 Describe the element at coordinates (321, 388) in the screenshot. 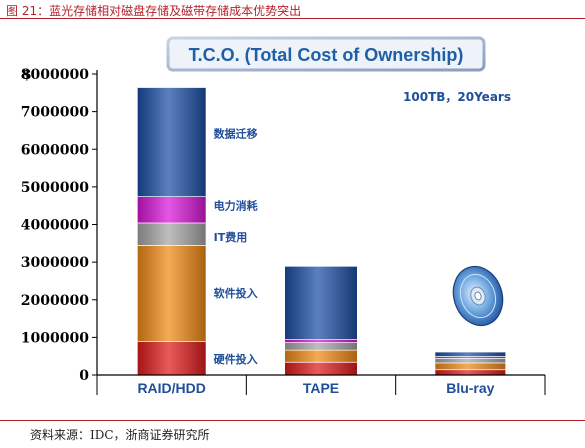

I see `x-category-label: TAPE` at that location.